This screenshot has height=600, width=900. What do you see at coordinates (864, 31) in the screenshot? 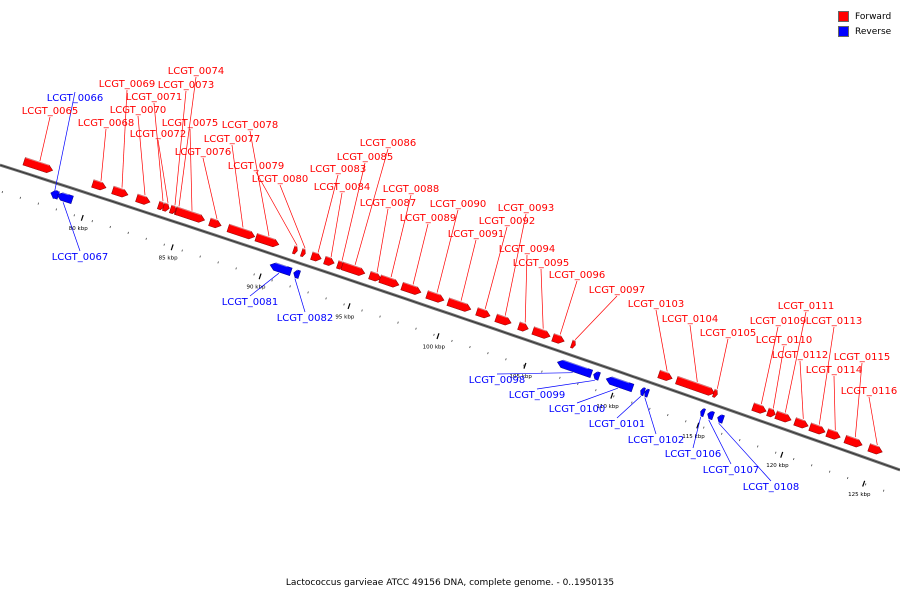
I see `legend-reverse: Reverse` at bounding box center [864, 31].